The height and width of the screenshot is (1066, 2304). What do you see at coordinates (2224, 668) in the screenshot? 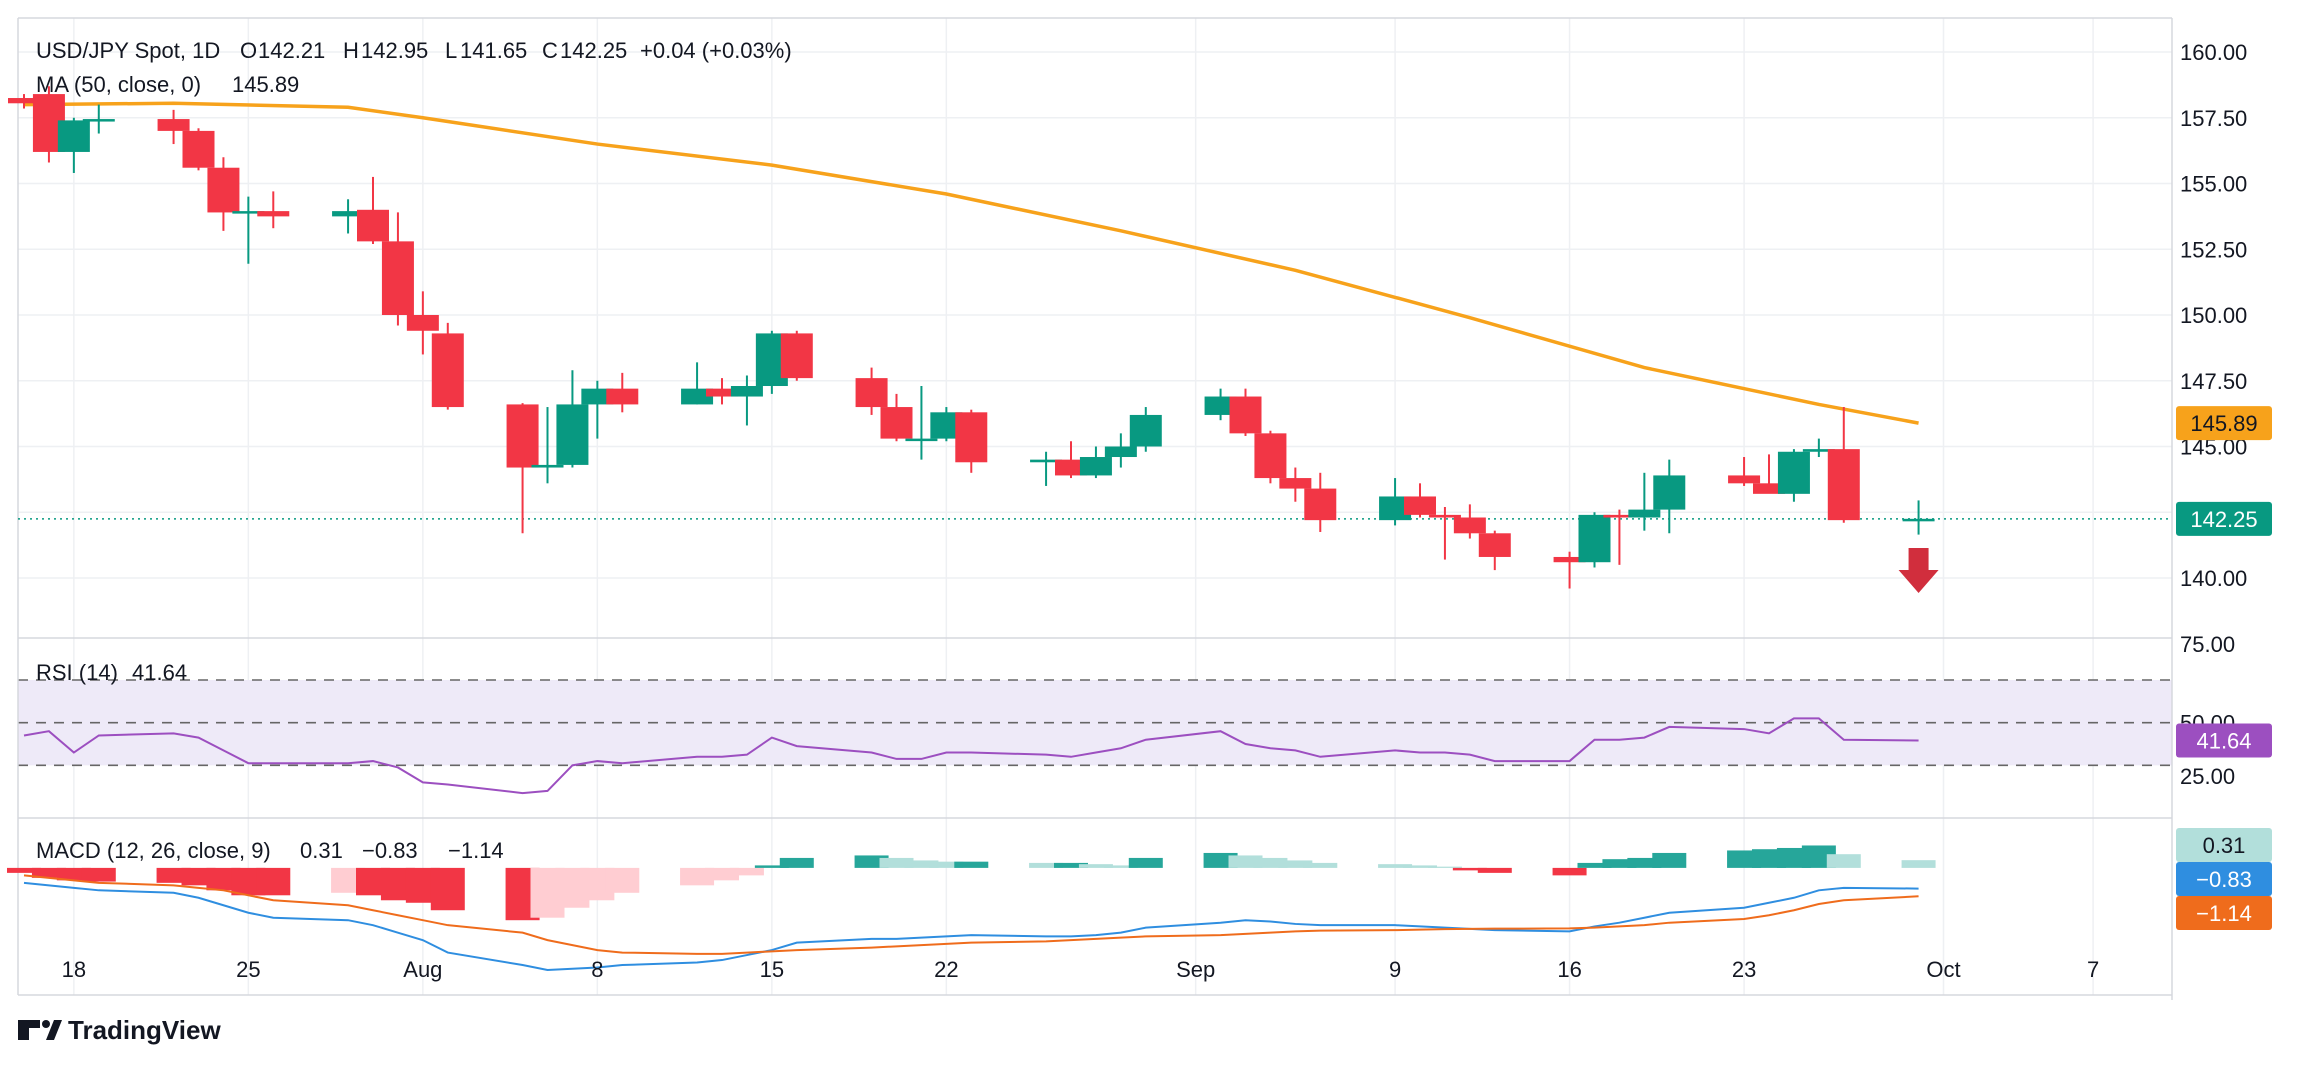
I see `axis-value-labels: 145.89 142.25 41.64 0.31 −0.83 −1.14` at bounding box center [2224, 668].